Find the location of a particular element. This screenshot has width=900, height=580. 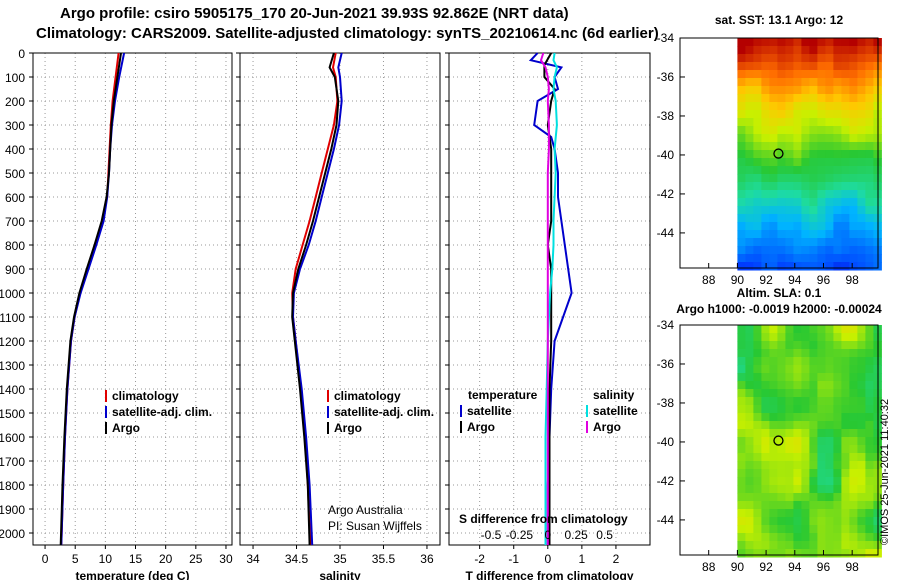

sst-map-field is located at coordinates (809, 154).